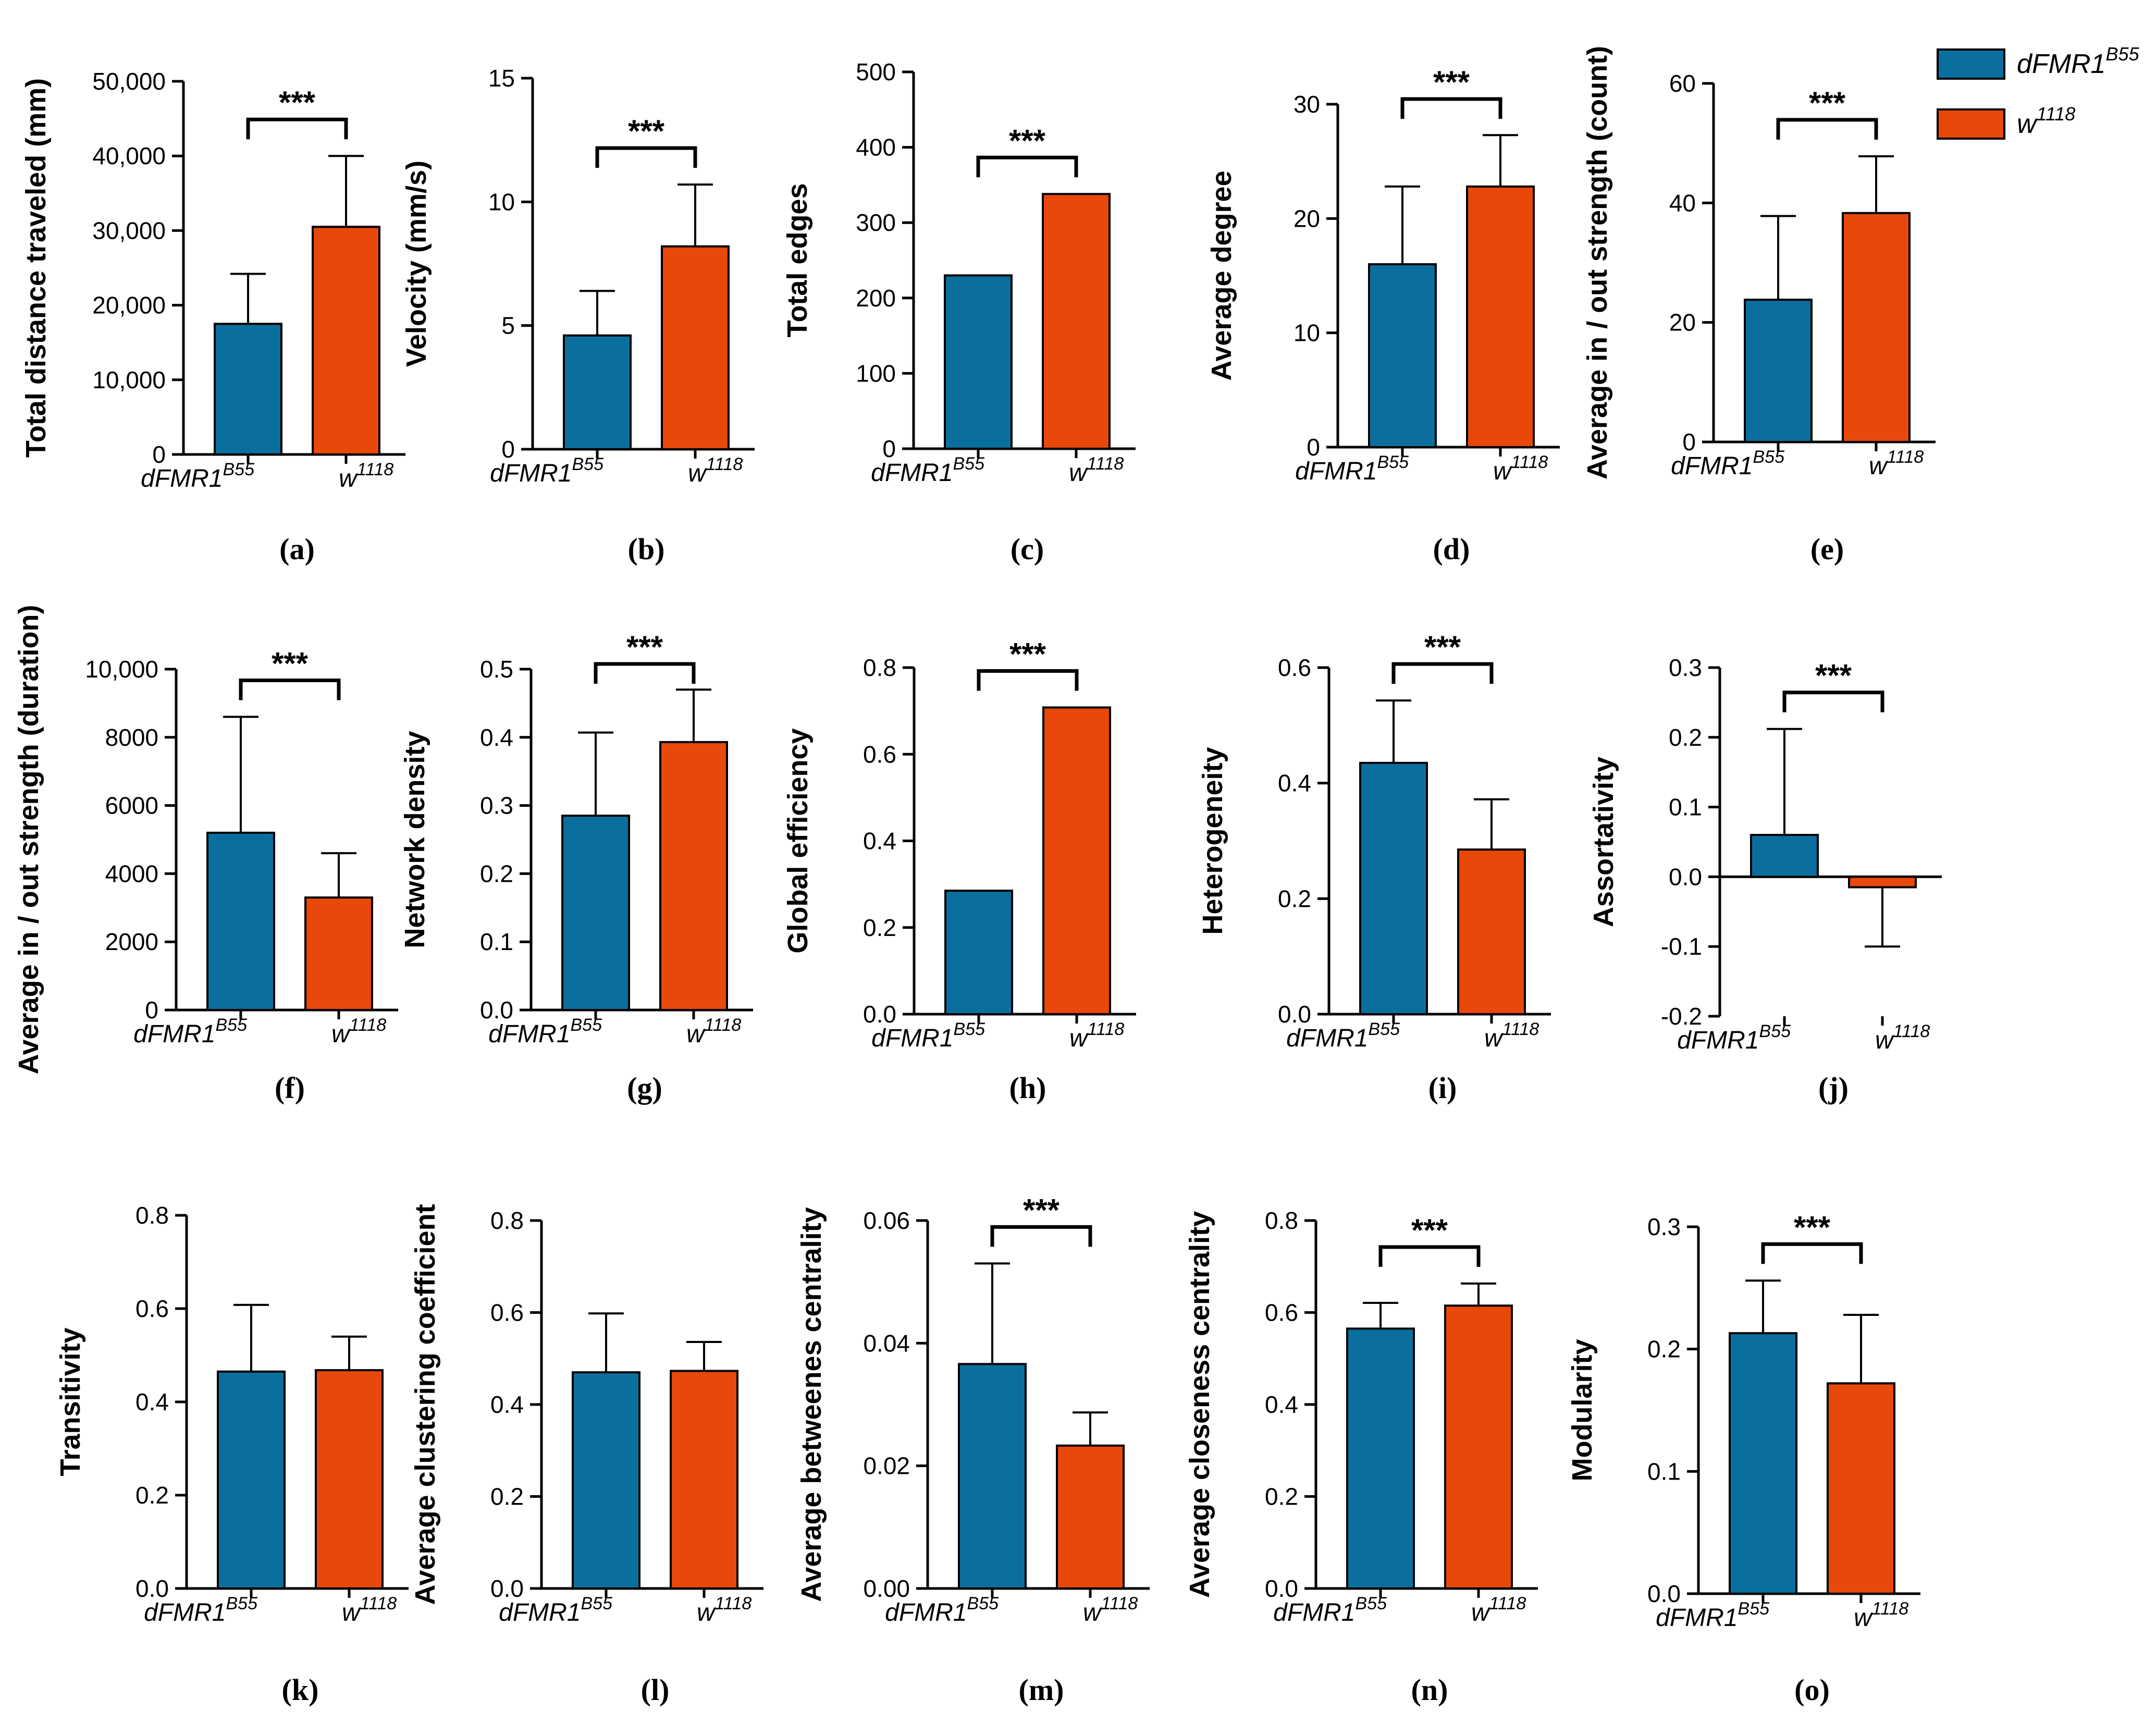 The height and width of the screenshot is (1725, 2156). I want to click on y-tick-label: 30, so click(1306, 105).